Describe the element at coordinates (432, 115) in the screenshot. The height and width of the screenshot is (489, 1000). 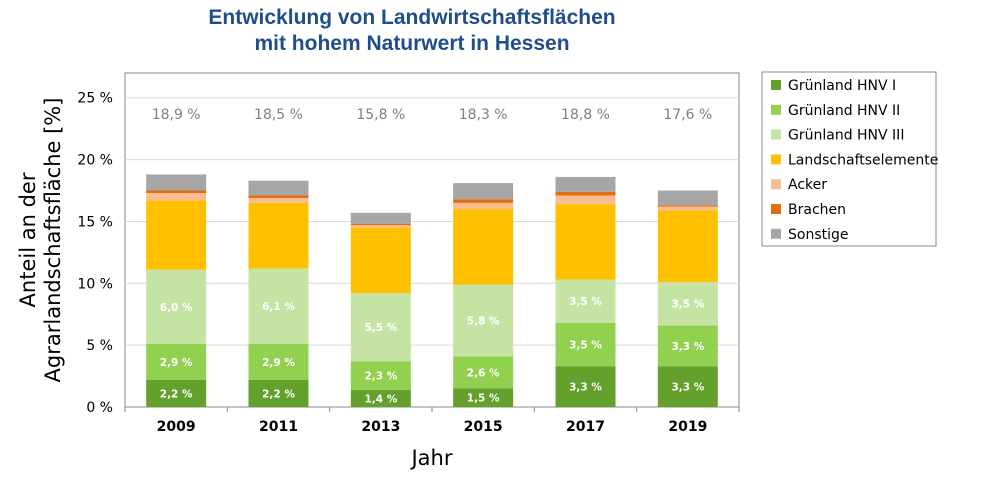
I see `total-labels: 18,9 % 18,5 % 15,8 % 18,3 % 18,8 % 17,6 %` at that location.